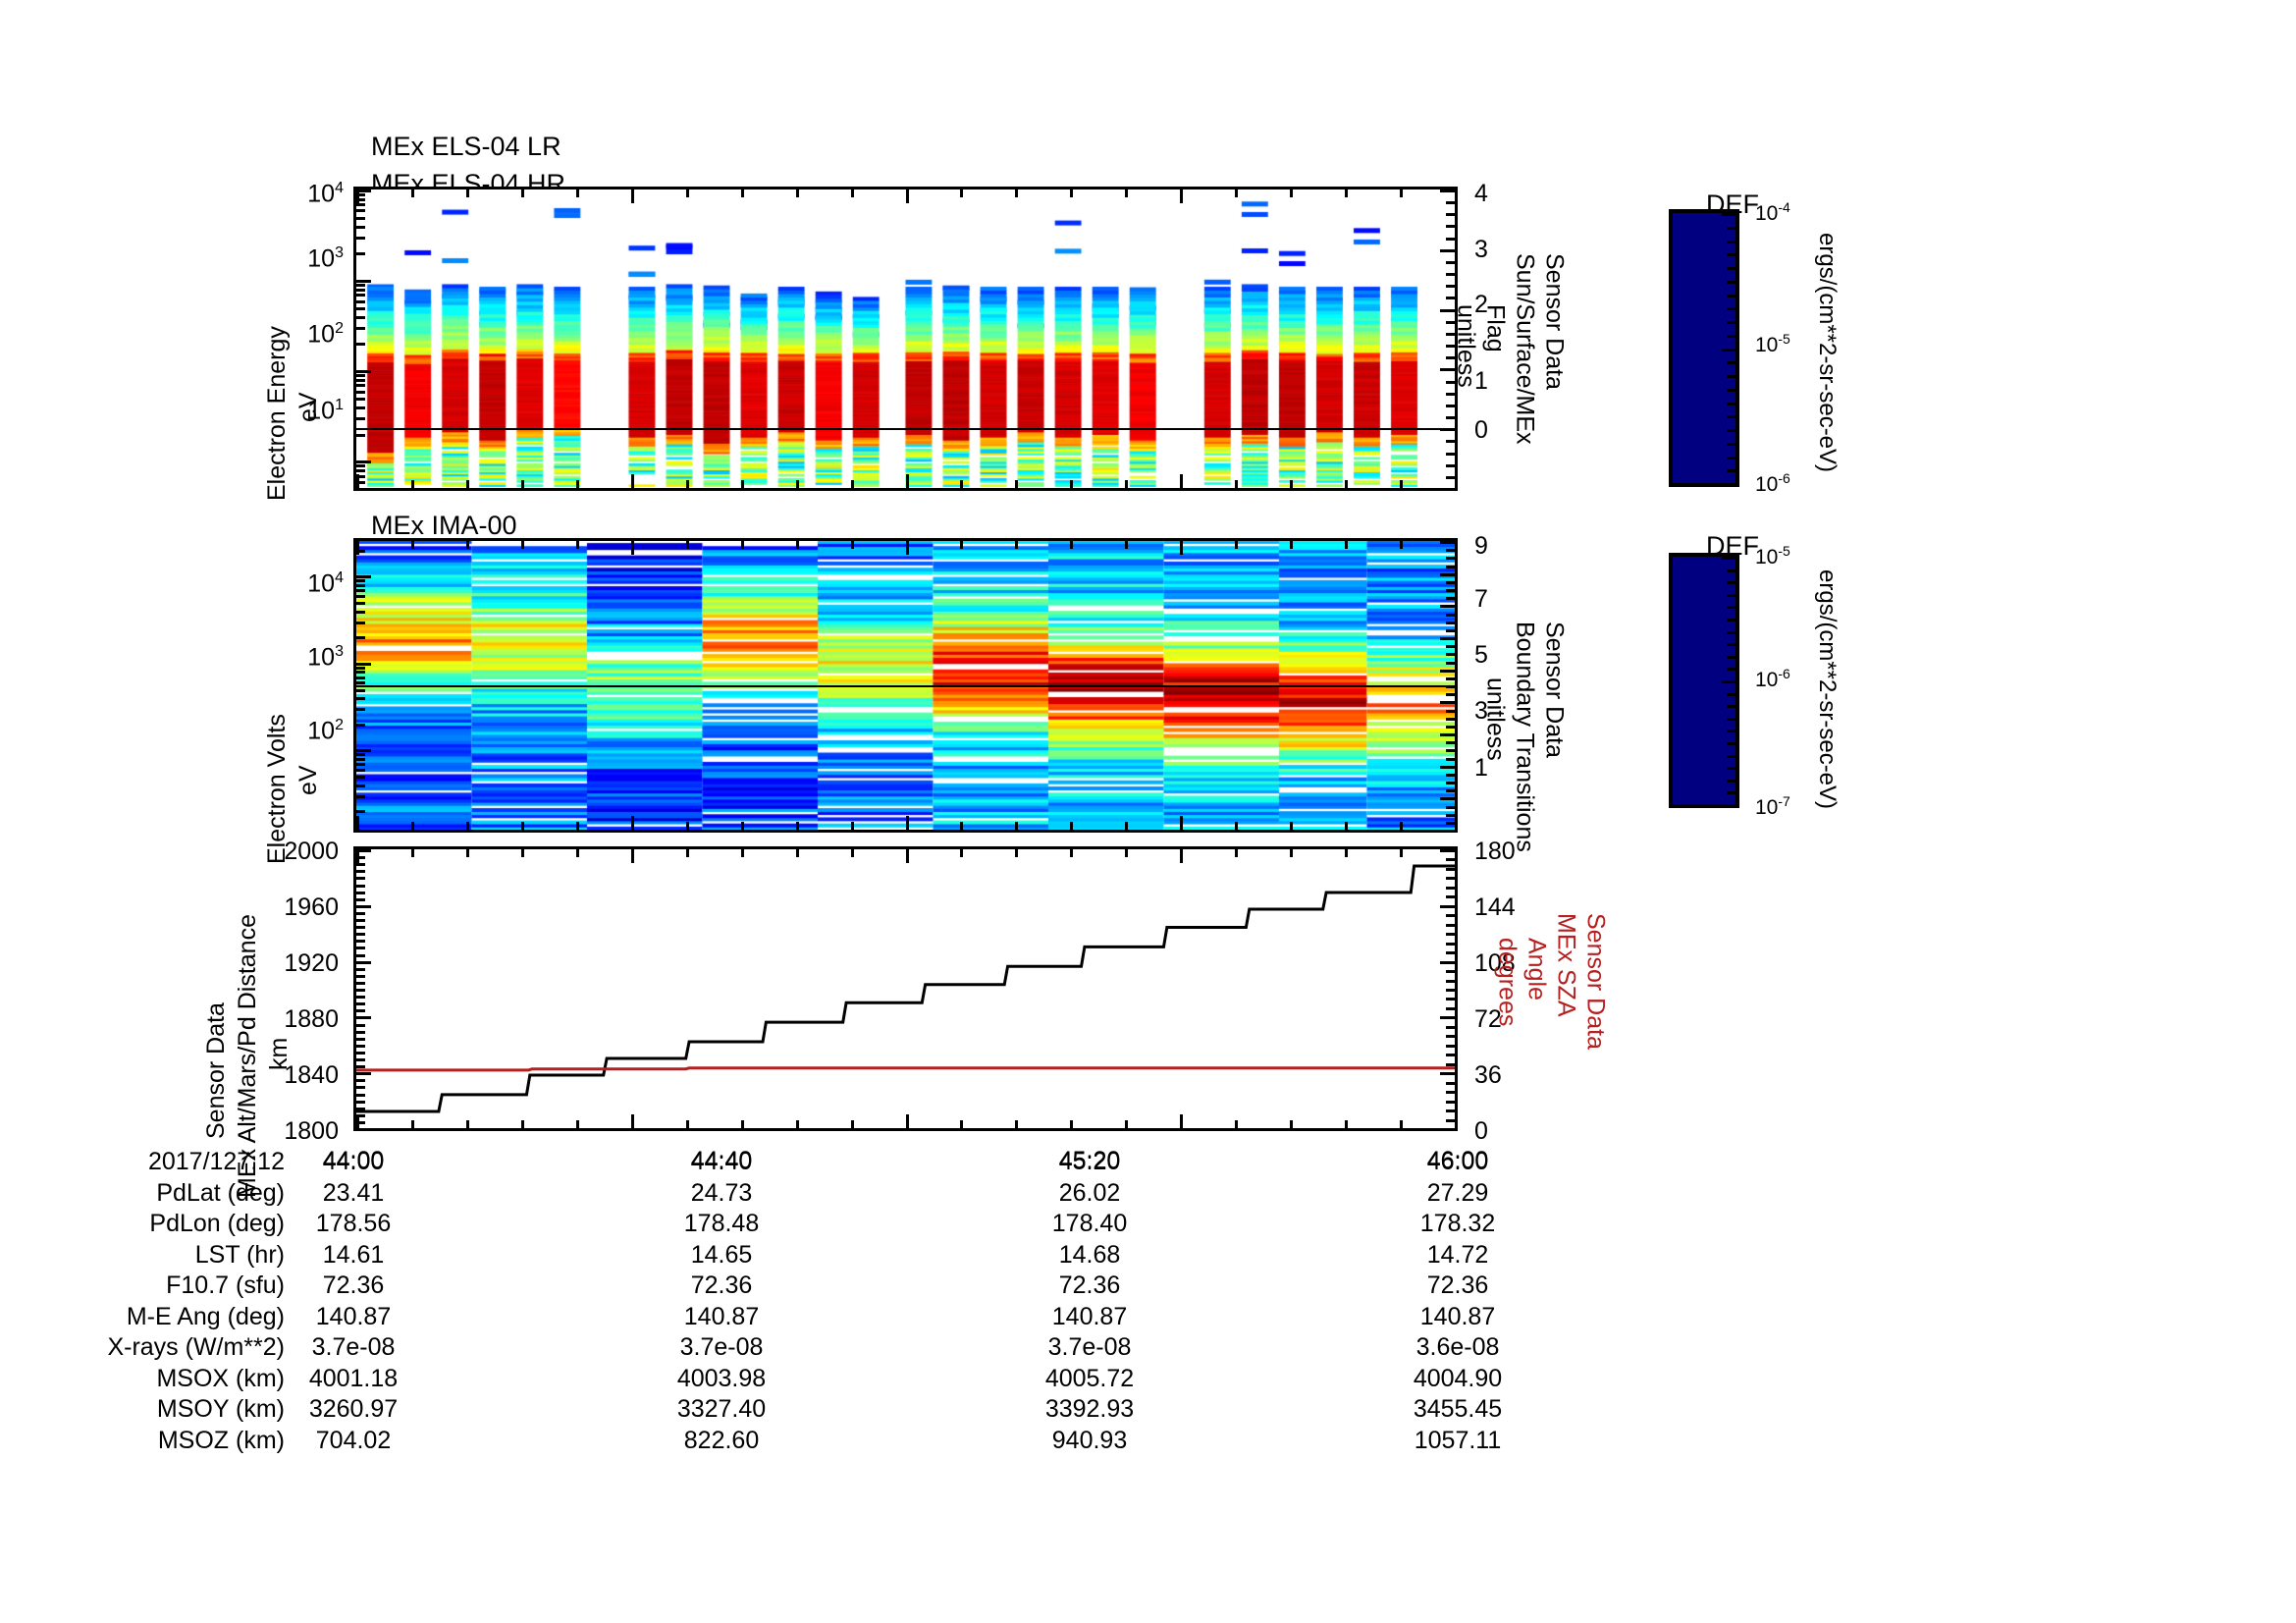  I want to click on colorbar2-mid-label: 10⁻⁶, so click(1772, 678).